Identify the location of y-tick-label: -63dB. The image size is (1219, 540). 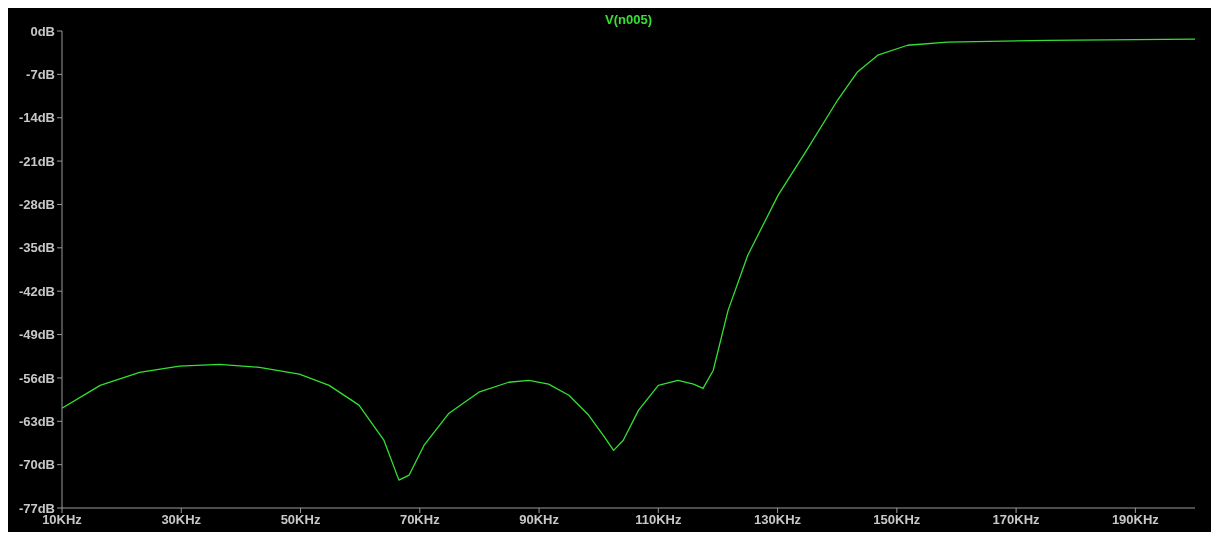
(36, 421).